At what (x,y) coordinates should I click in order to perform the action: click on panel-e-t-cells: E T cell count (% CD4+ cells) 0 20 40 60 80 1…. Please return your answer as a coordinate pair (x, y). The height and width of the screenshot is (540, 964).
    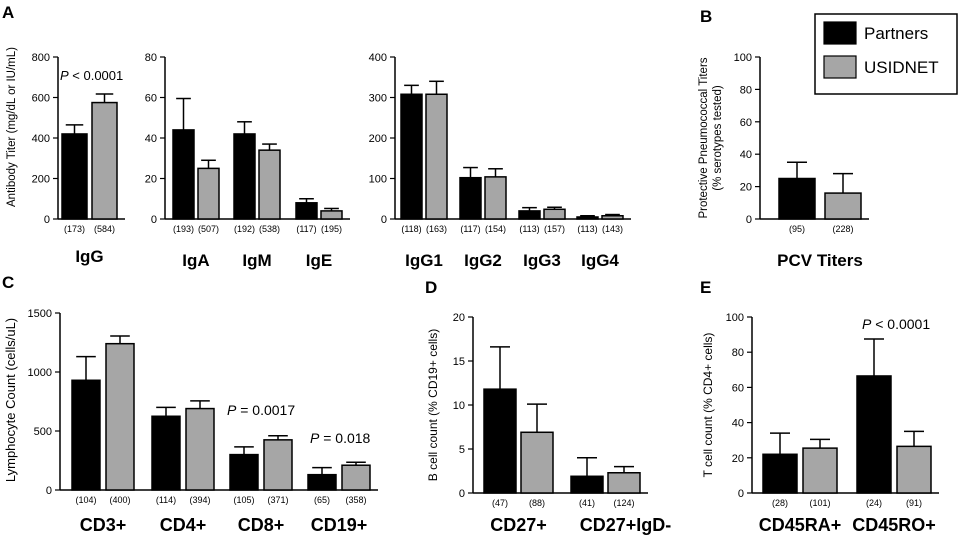
    Looking at the image, I should click on (819, 406).